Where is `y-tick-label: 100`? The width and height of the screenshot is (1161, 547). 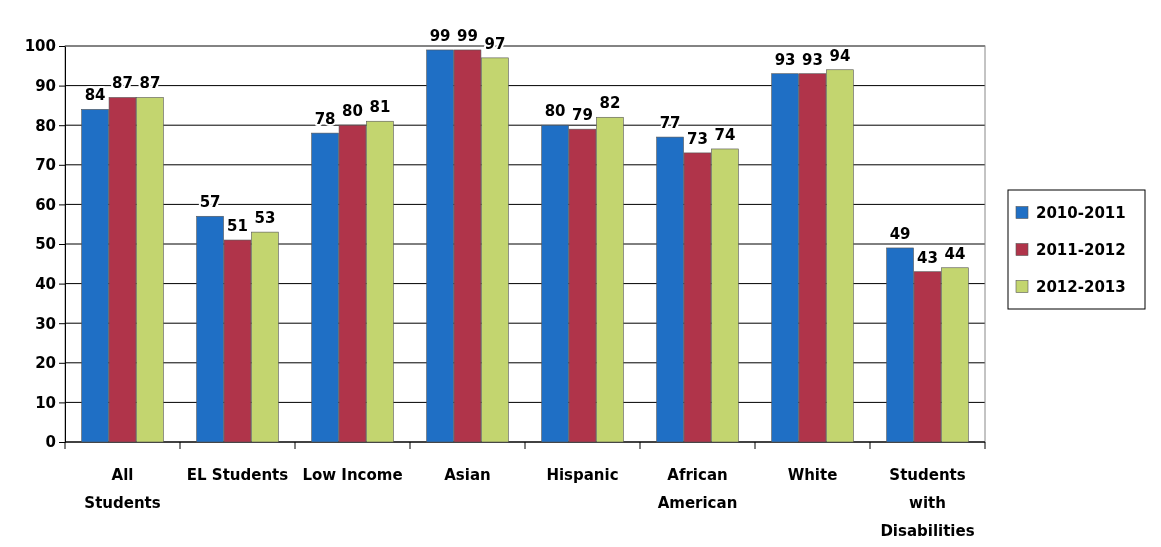
y-tick-label: 100 is located at coordinates (40, 46).